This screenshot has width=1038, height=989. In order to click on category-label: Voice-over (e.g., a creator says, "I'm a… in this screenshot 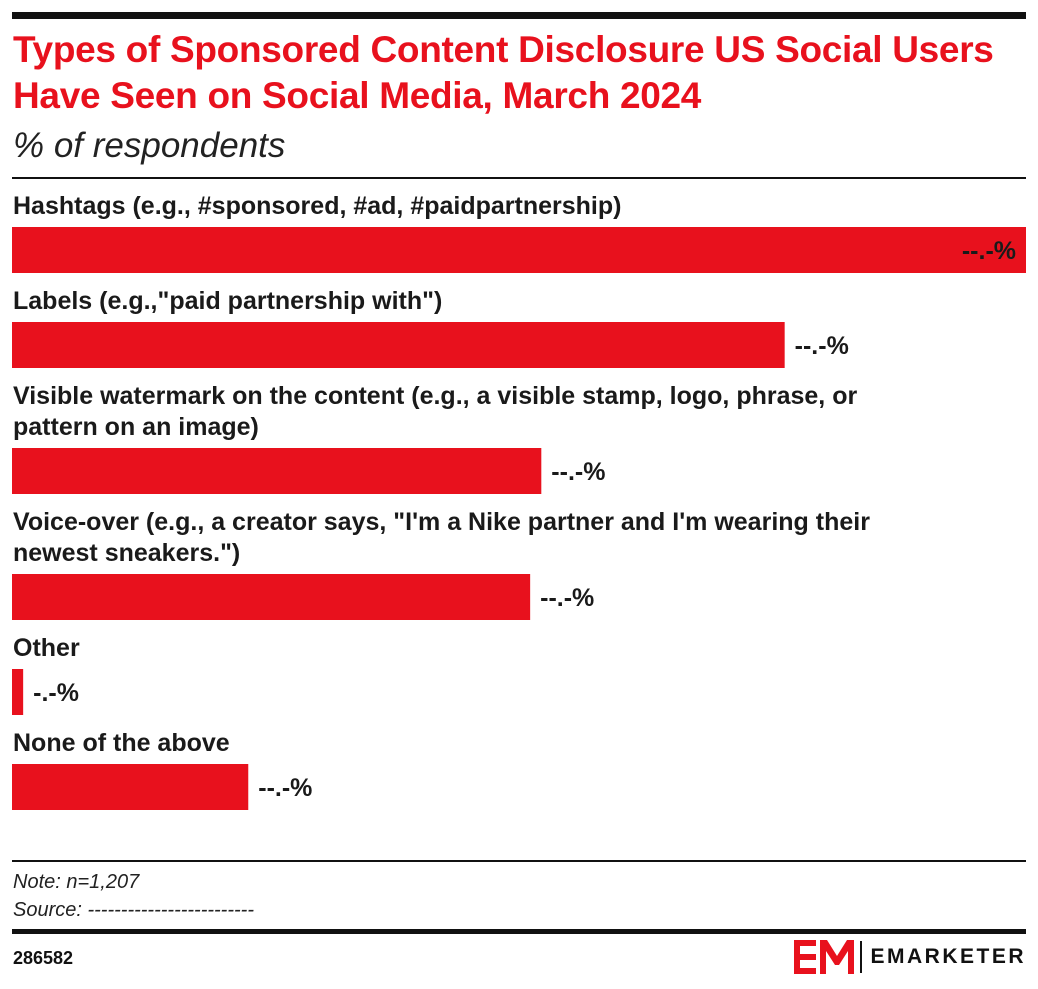, I will do `click(441, 522)`.